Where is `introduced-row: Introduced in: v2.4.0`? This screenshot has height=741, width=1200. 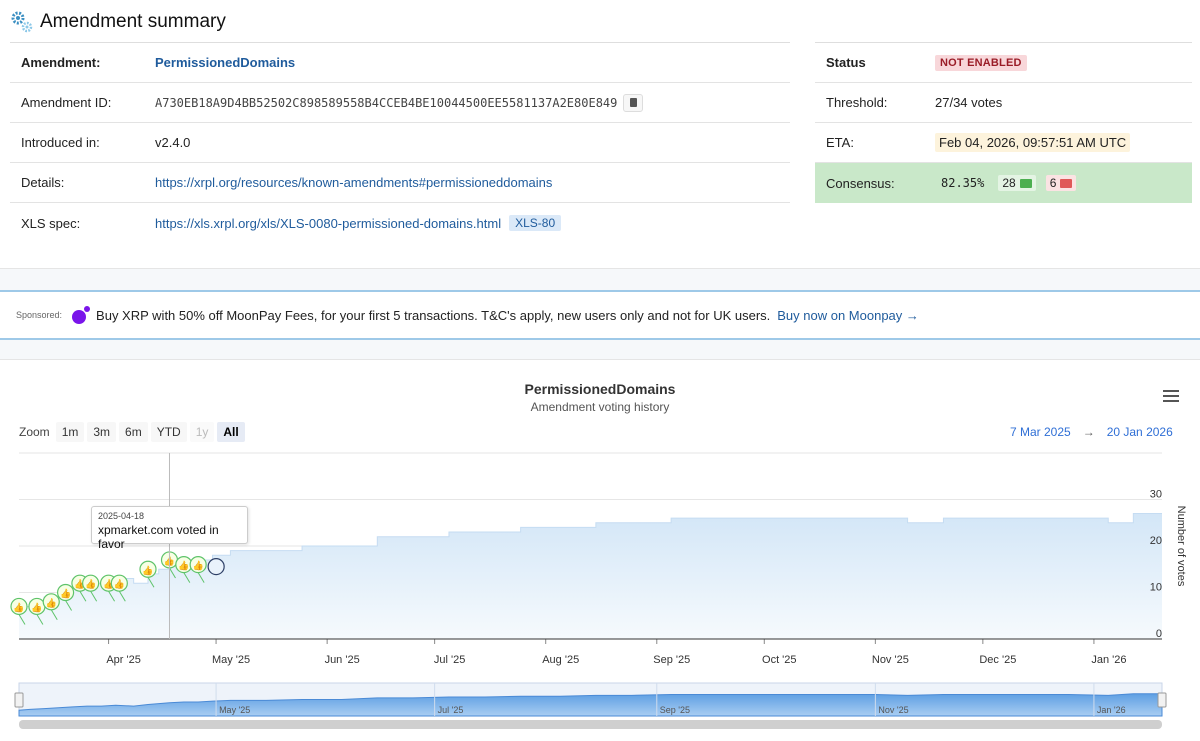 introduced-row: Introduced in: v2.4.0 is located at coordinates (400, 143).